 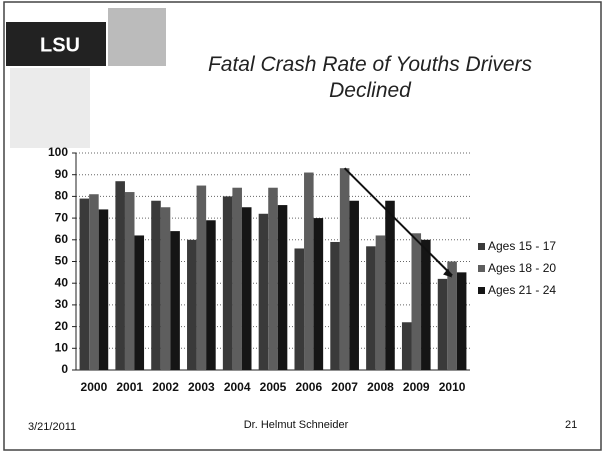 What do you see at coordinates (571, 425) in the screenshot?
I see `page-number: 21` at bounding box center [571, 425].